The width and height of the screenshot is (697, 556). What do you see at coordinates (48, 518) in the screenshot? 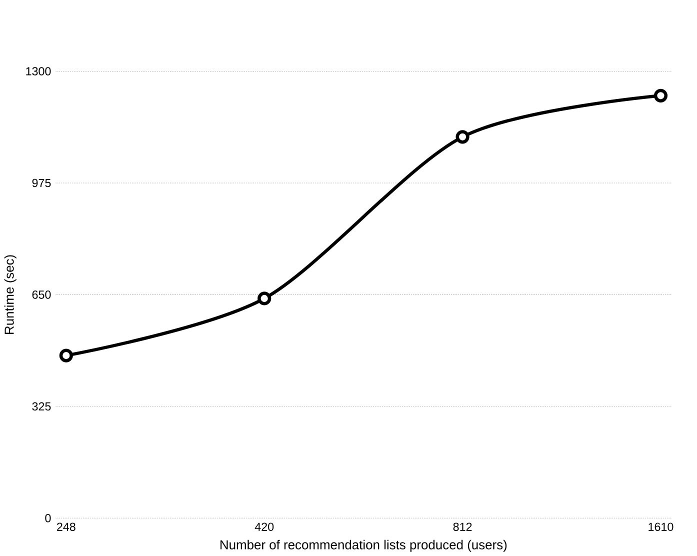
I see `y-tick-label: 0` at bounding box center [48, 518].